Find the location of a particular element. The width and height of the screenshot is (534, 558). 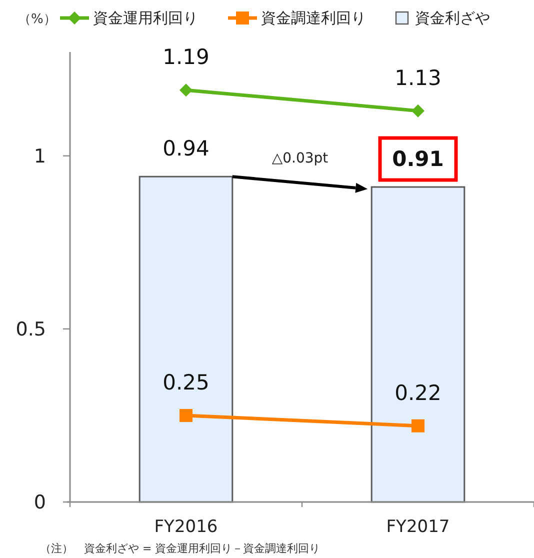

y-tick-label: 0 is located at coordinates (40, 503).